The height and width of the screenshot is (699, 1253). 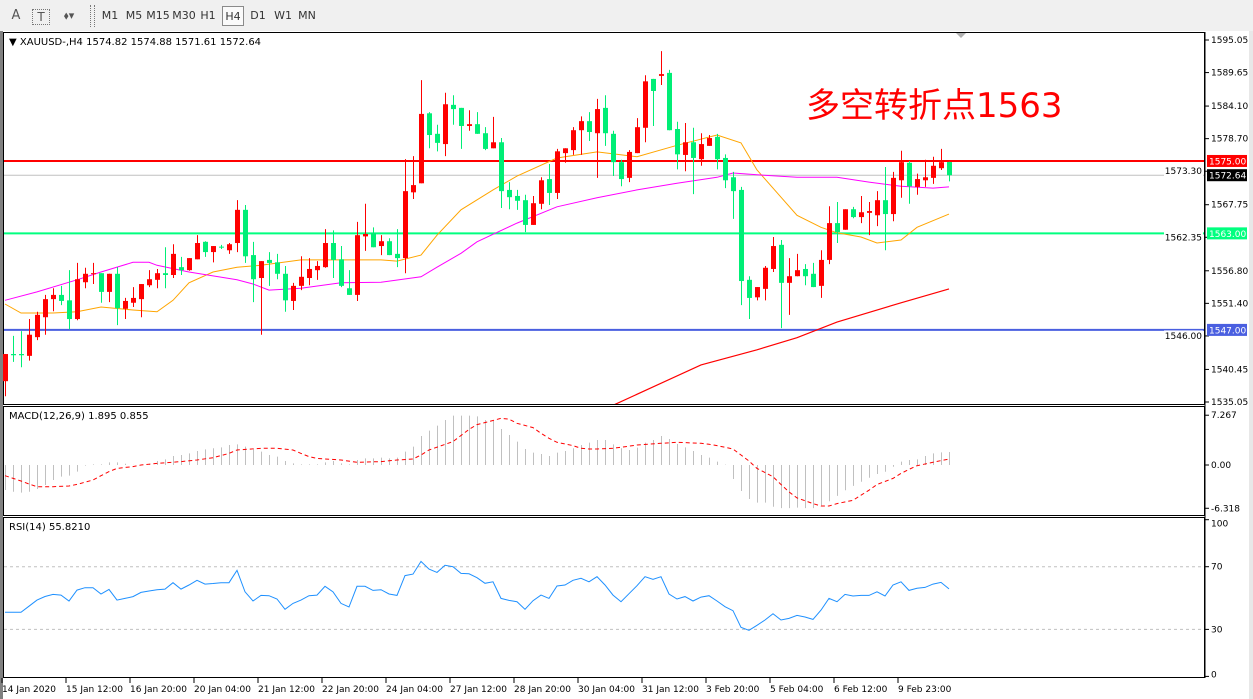 What do you see at coordinates (134, 15) in the screenshot?
I see `timeframe-button-m5: M5` at bounding box center [134, 15].